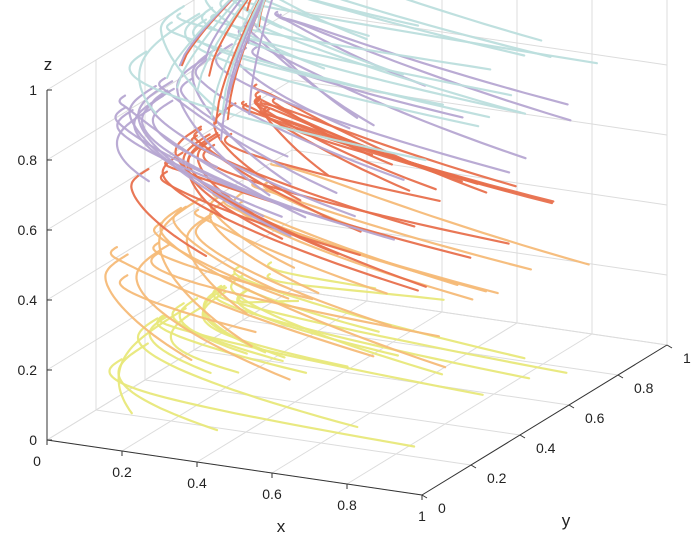  I want to click on y-tick-label: 1, so click(687, 358).